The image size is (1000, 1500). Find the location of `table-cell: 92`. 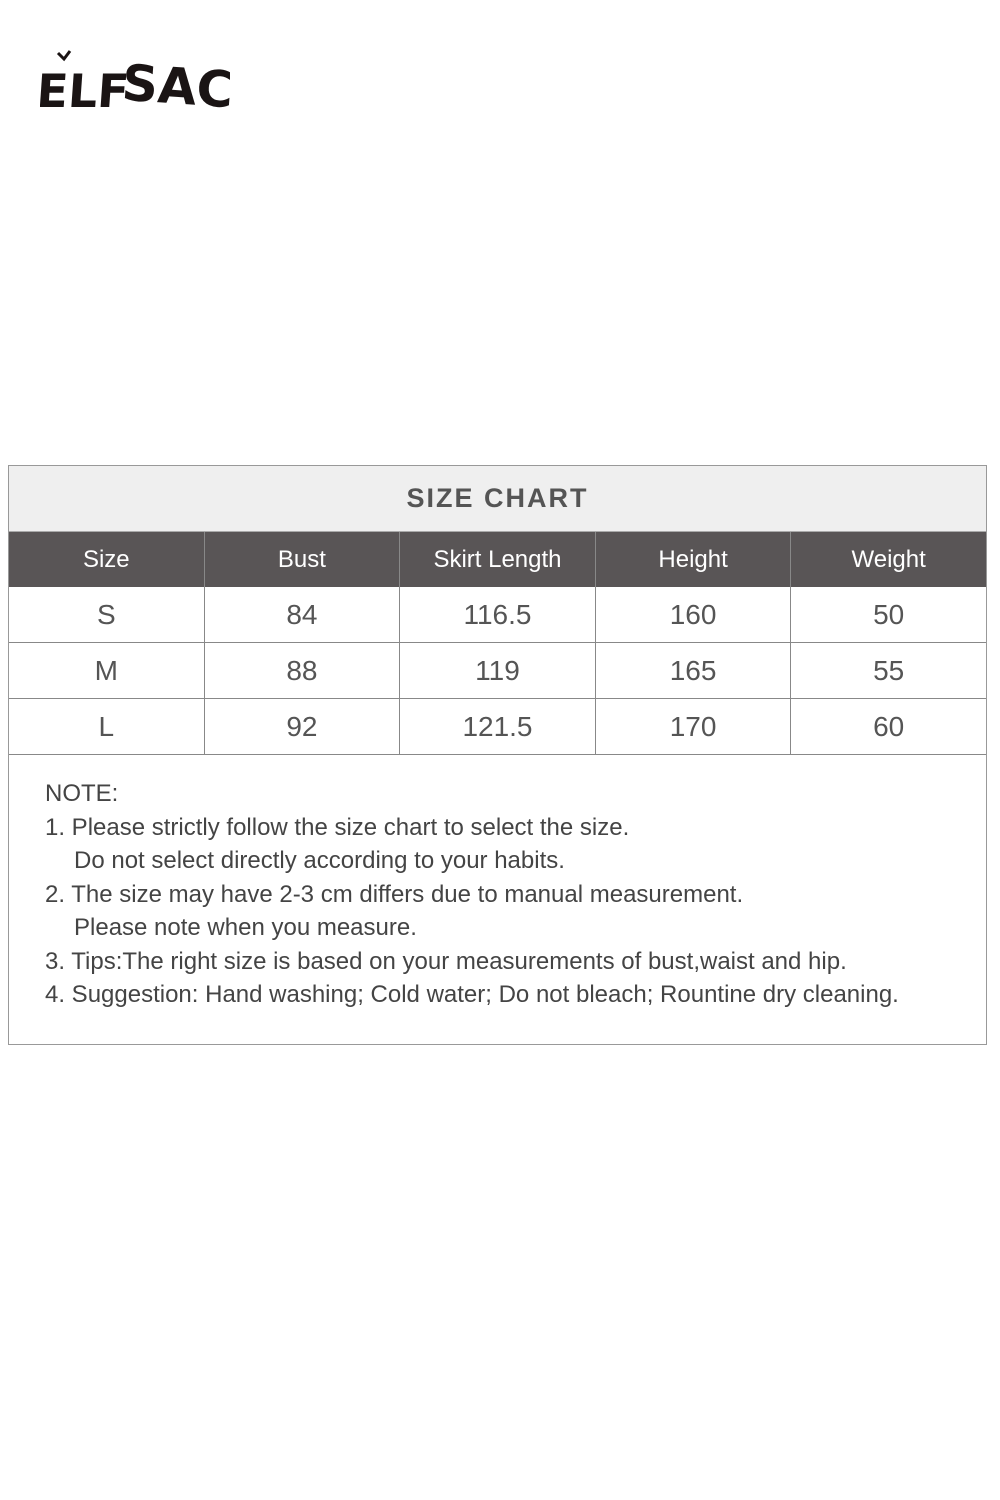

table-cell: 92 is located at coordinates (303, 726).